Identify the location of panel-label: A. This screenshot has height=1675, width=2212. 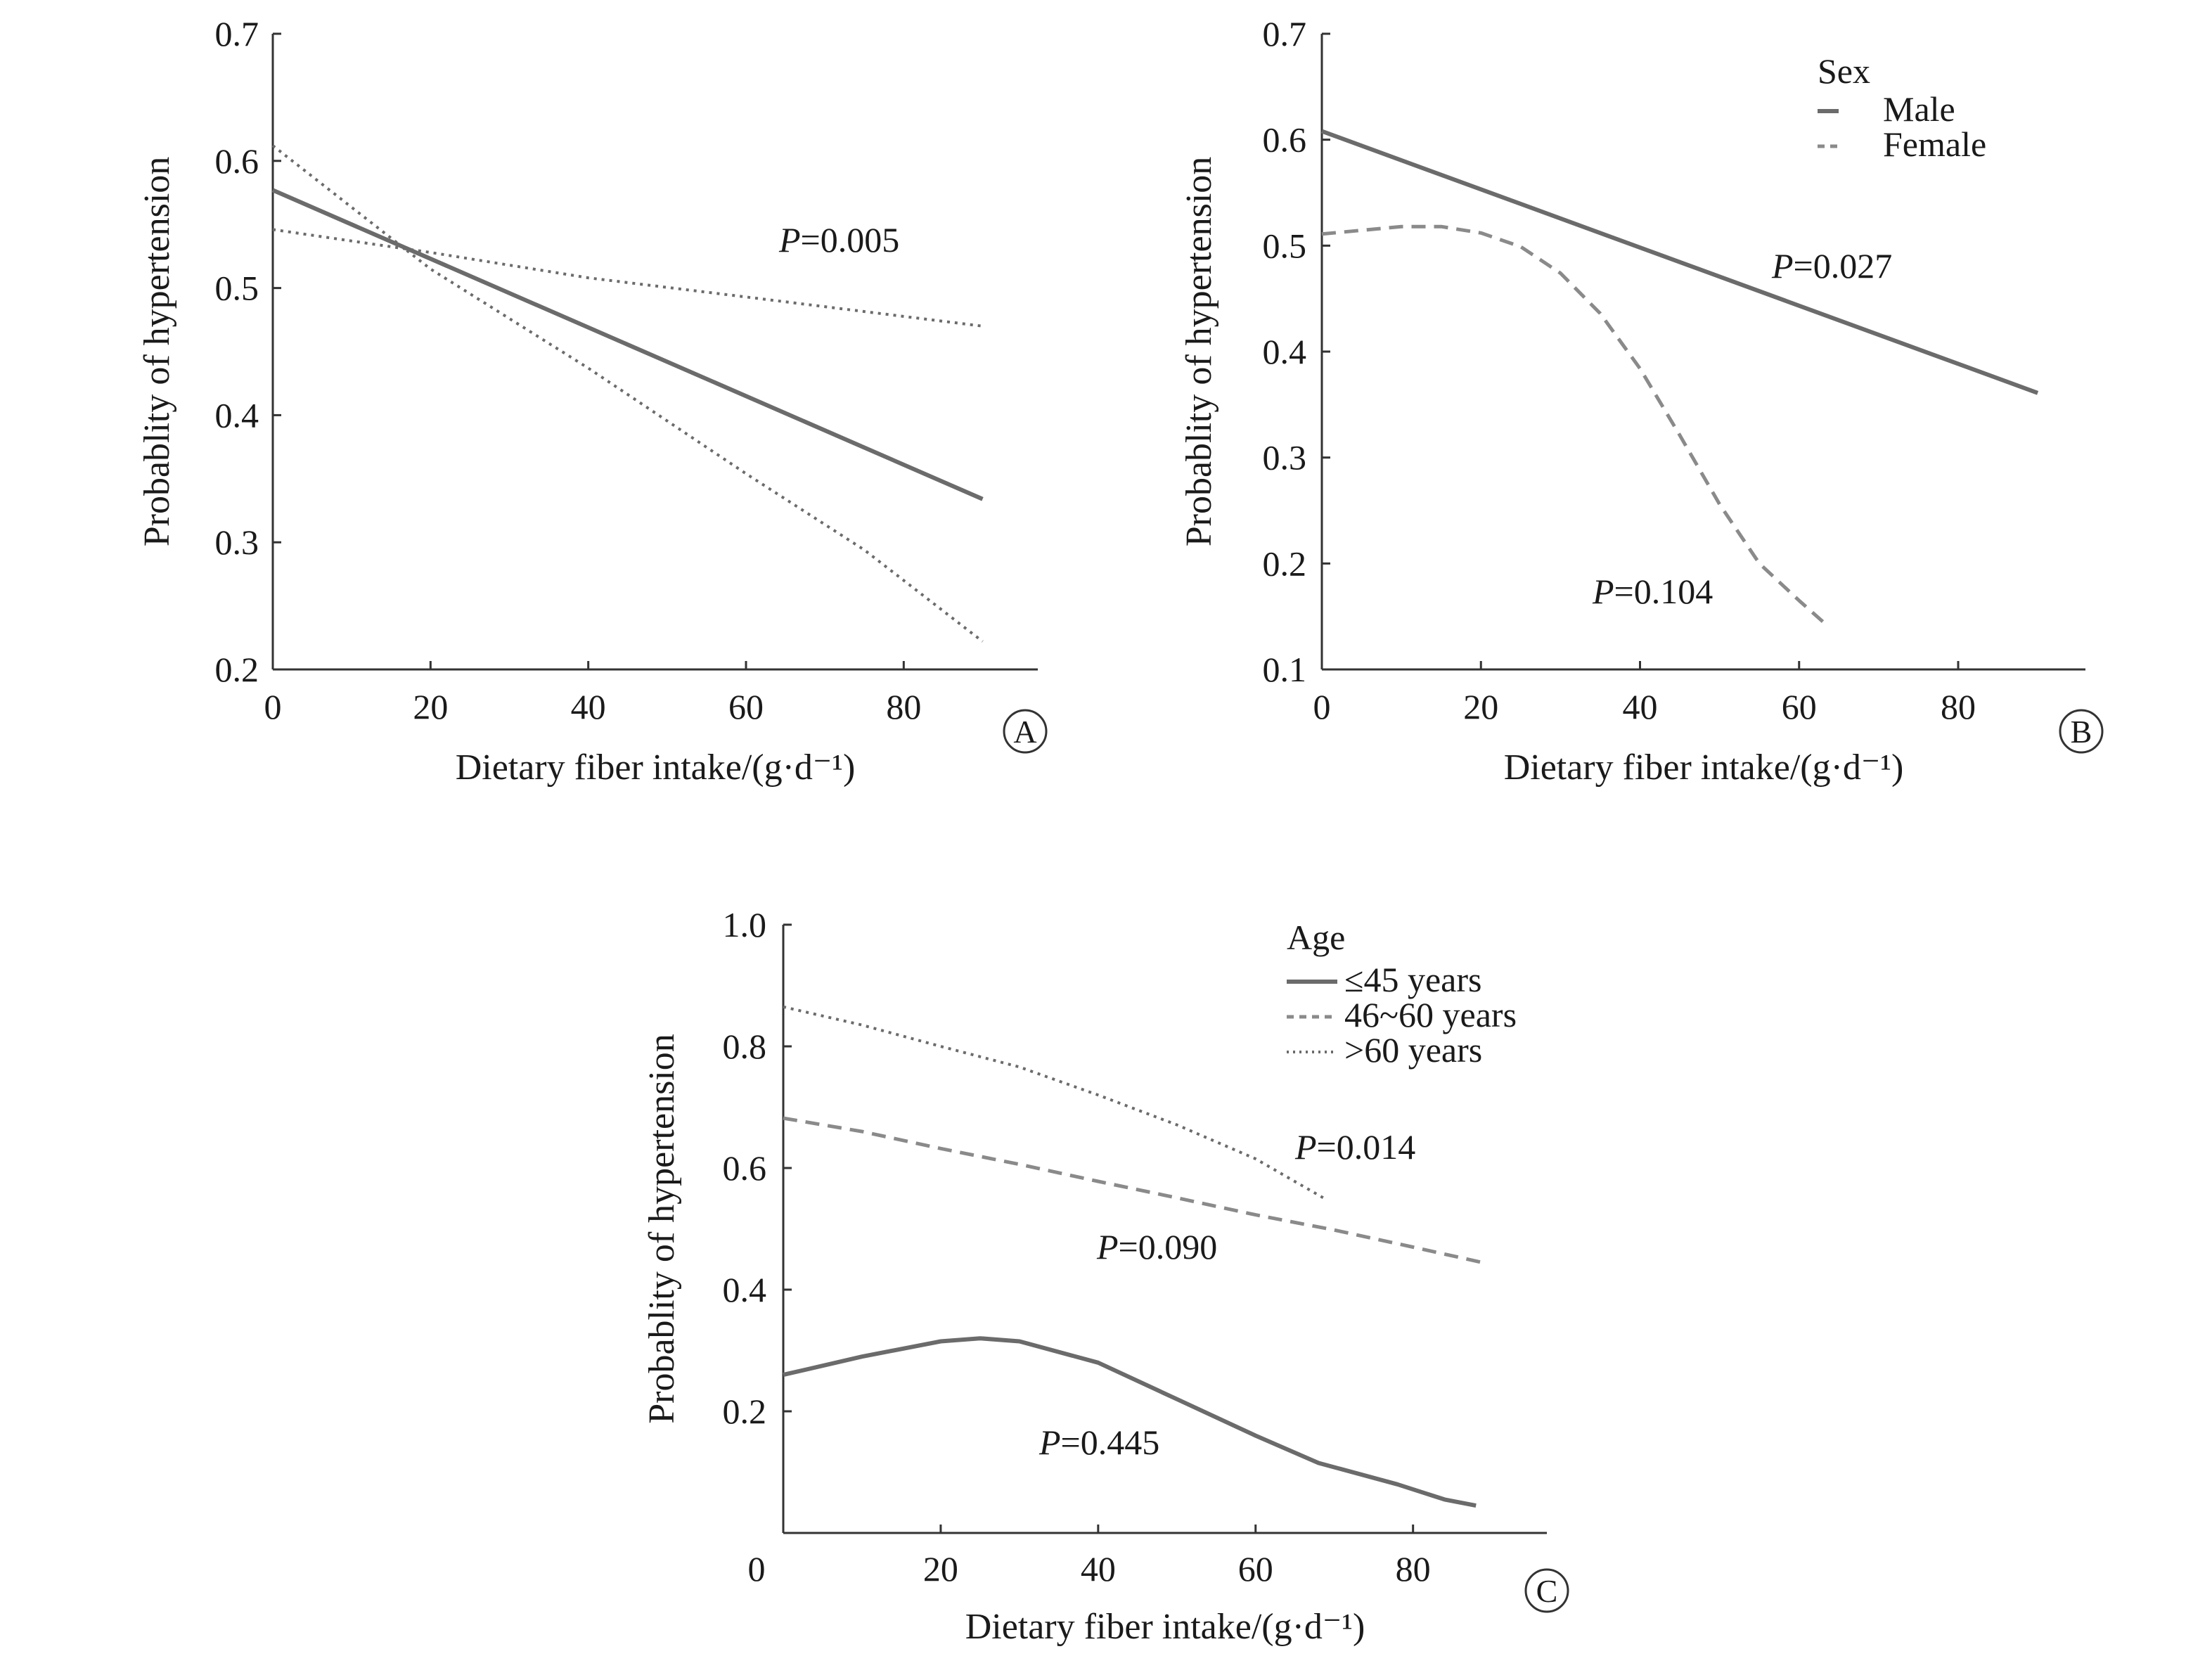
(1025, 731).